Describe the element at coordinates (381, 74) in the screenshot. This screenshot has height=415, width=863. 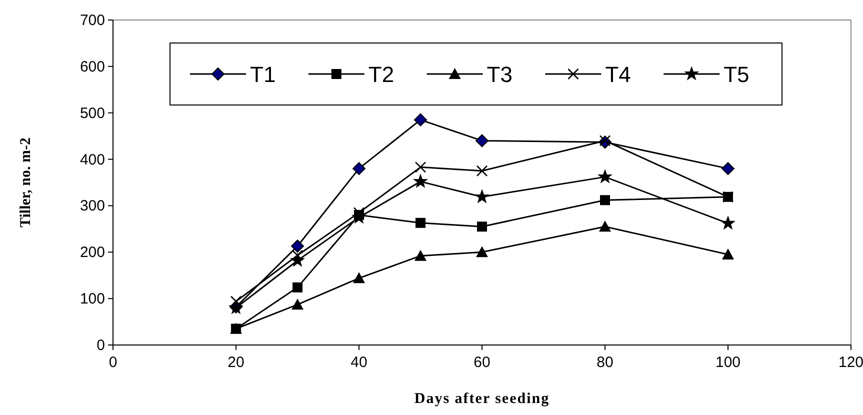
I see `legend-label: T2` at that location.